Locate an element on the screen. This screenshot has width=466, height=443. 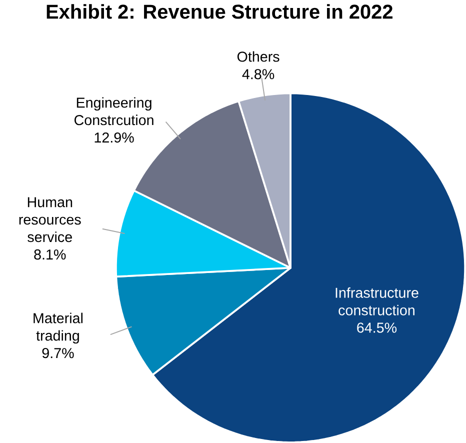
data-label: 64.5% is located at coordinates (377, 327).